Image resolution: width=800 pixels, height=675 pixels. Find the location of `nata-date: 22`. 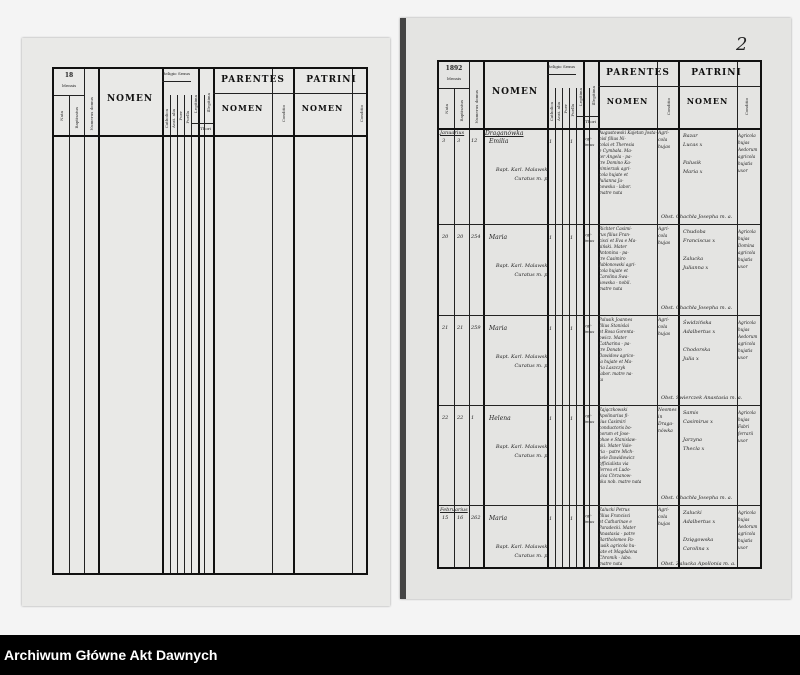

nata-date: 22 is located at coordinates (445, 418).